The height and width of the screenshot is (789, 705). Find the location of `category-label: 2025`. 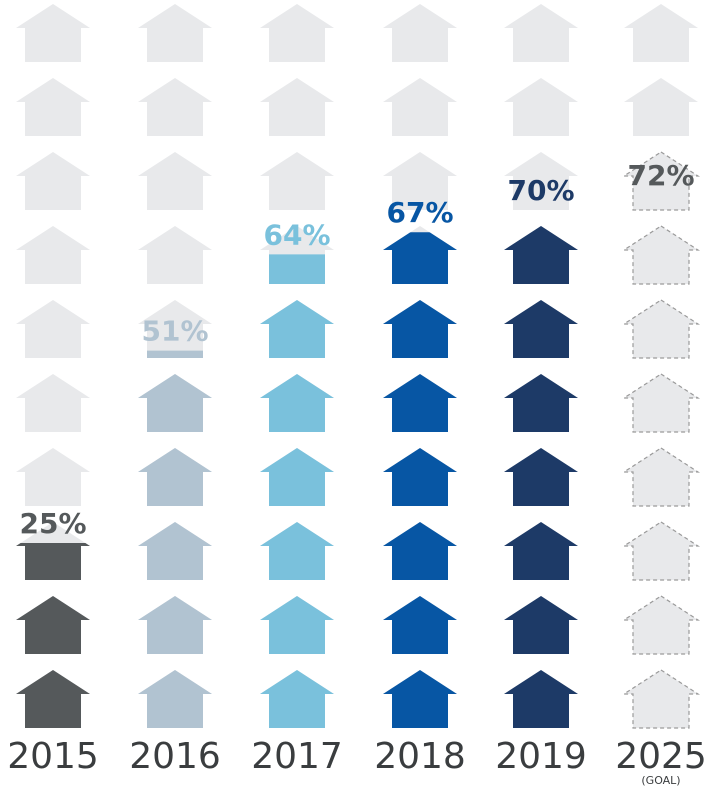

category-label: 2025 is located at coordinates (660, 756).